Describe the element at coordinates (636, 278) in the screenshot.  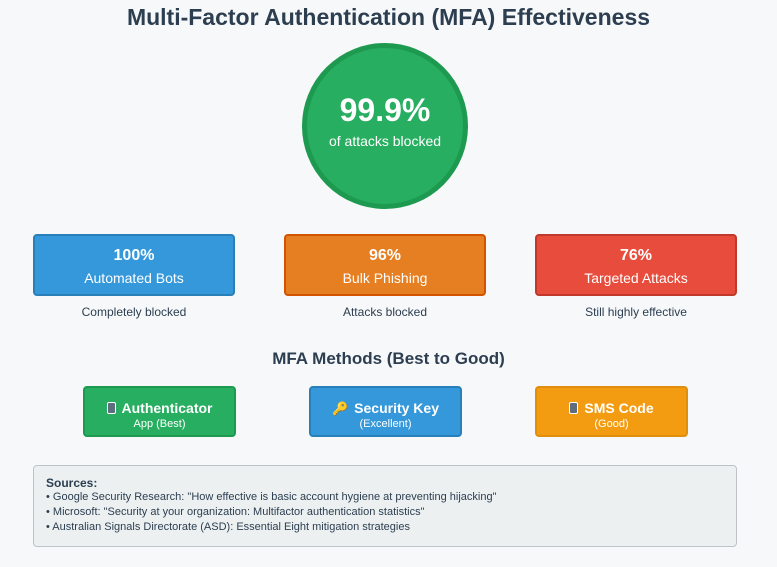
I see `stat-label: Targeted Attacks` at that location.